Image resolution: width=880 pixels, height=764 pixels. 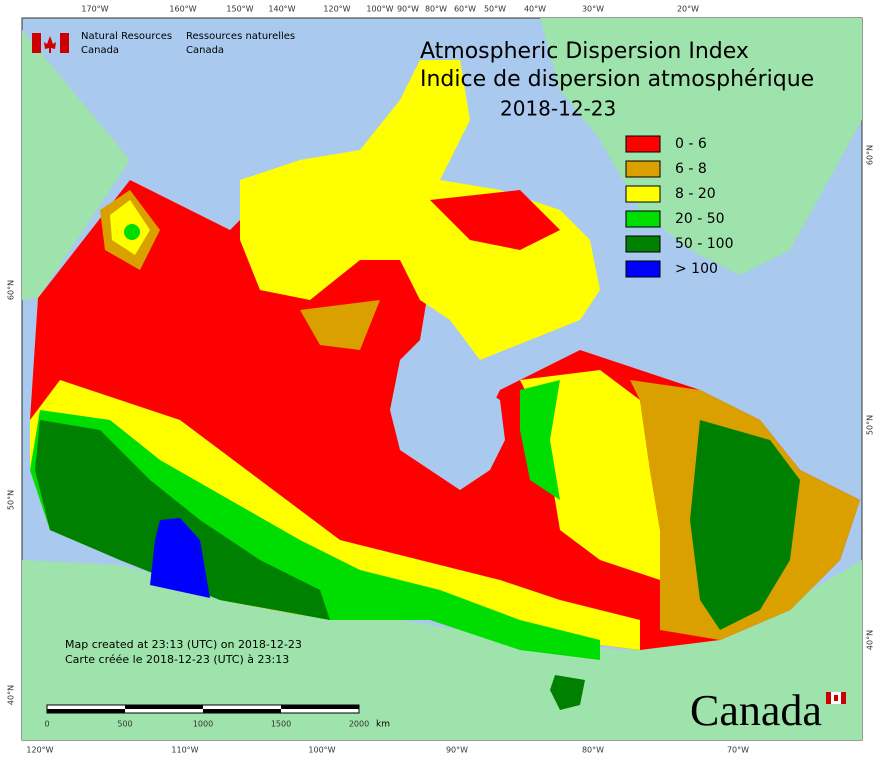 I want to click on footer: Carte créée le 2018-12-23 (UTC) à 23:13, so click(x=177, y=659).